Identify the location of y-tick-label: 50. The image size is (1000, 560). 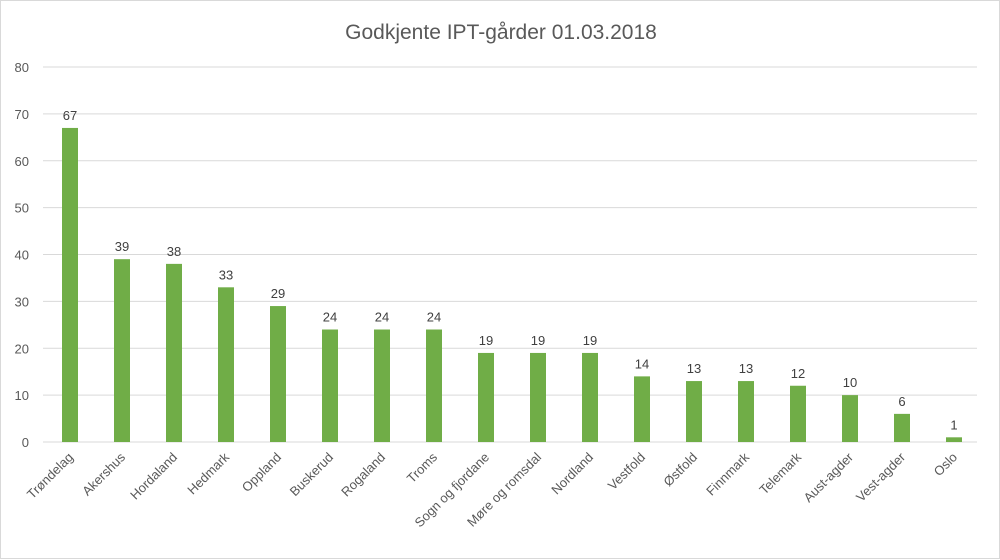
(22, 208).